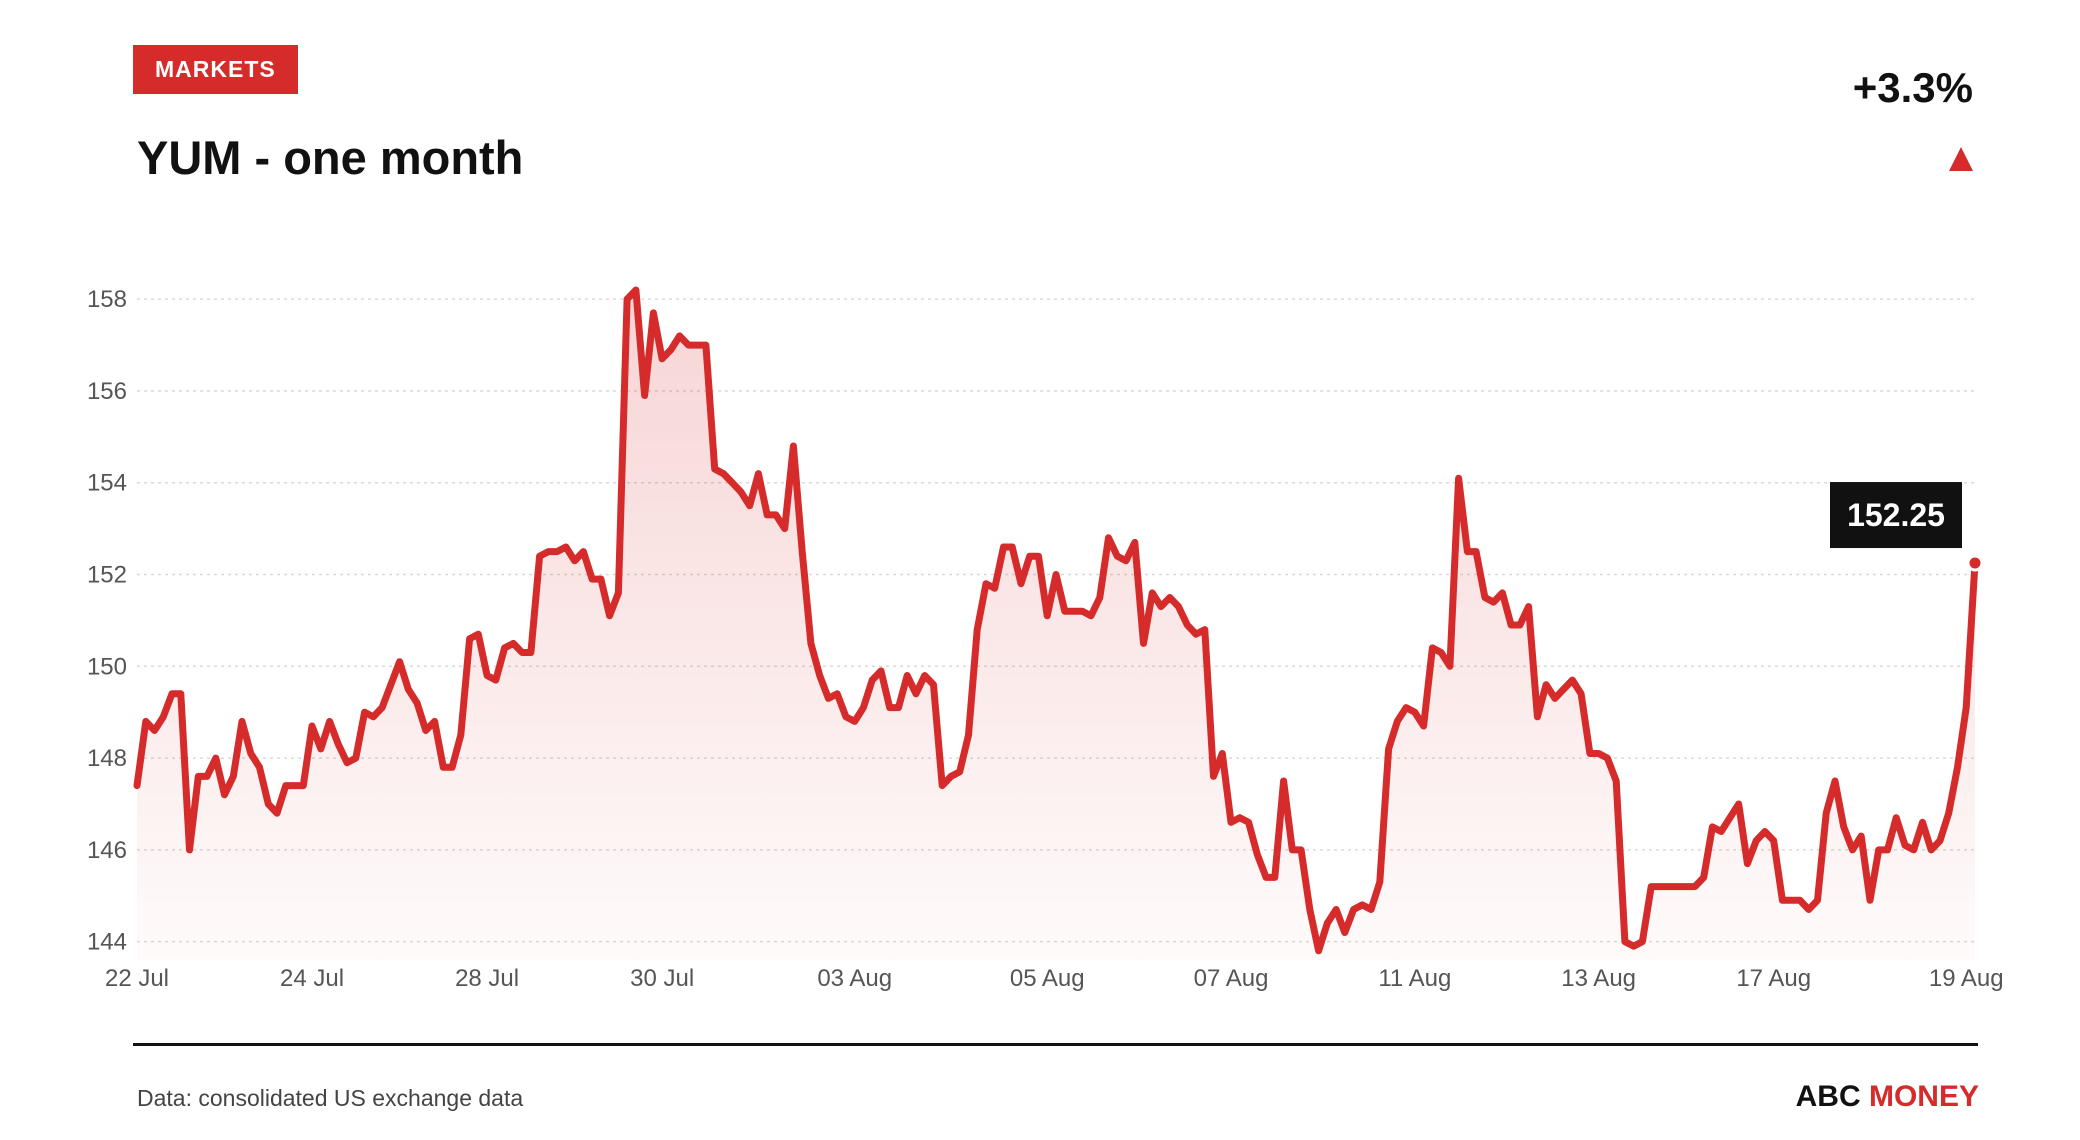 Image resolution: width=2080 pixels, height=1140 pixels. What do you see at coordinates (1231, 978) in the screenshot?
I see `x-tick-label: 07 Aug` at bounding box center [1231, 978].